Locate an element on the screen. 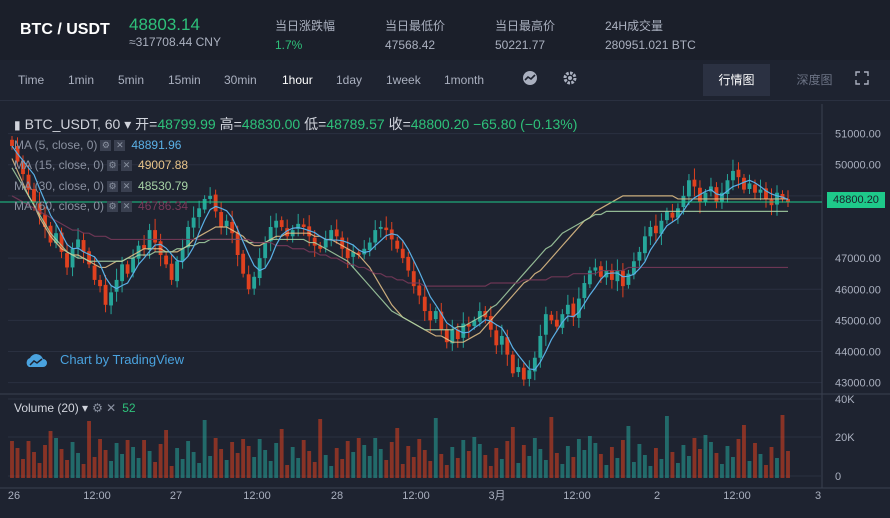 This screenshot has width=890, height=518. interval-30min: 30min is located at coordinates (240, 80).